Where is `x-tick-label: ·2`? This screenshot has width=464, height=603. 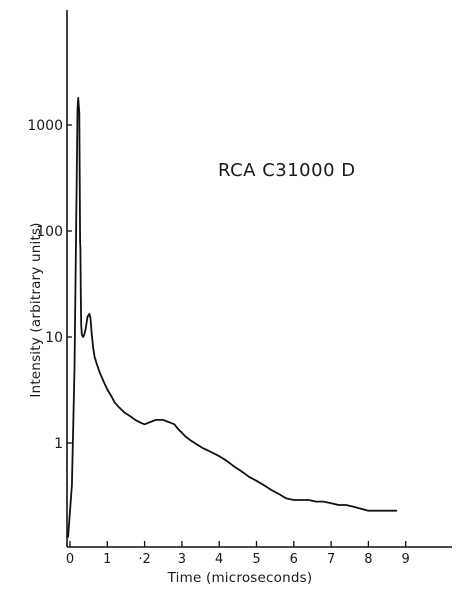
x-tick-label: ·2 is located at coordinates (144, 559).